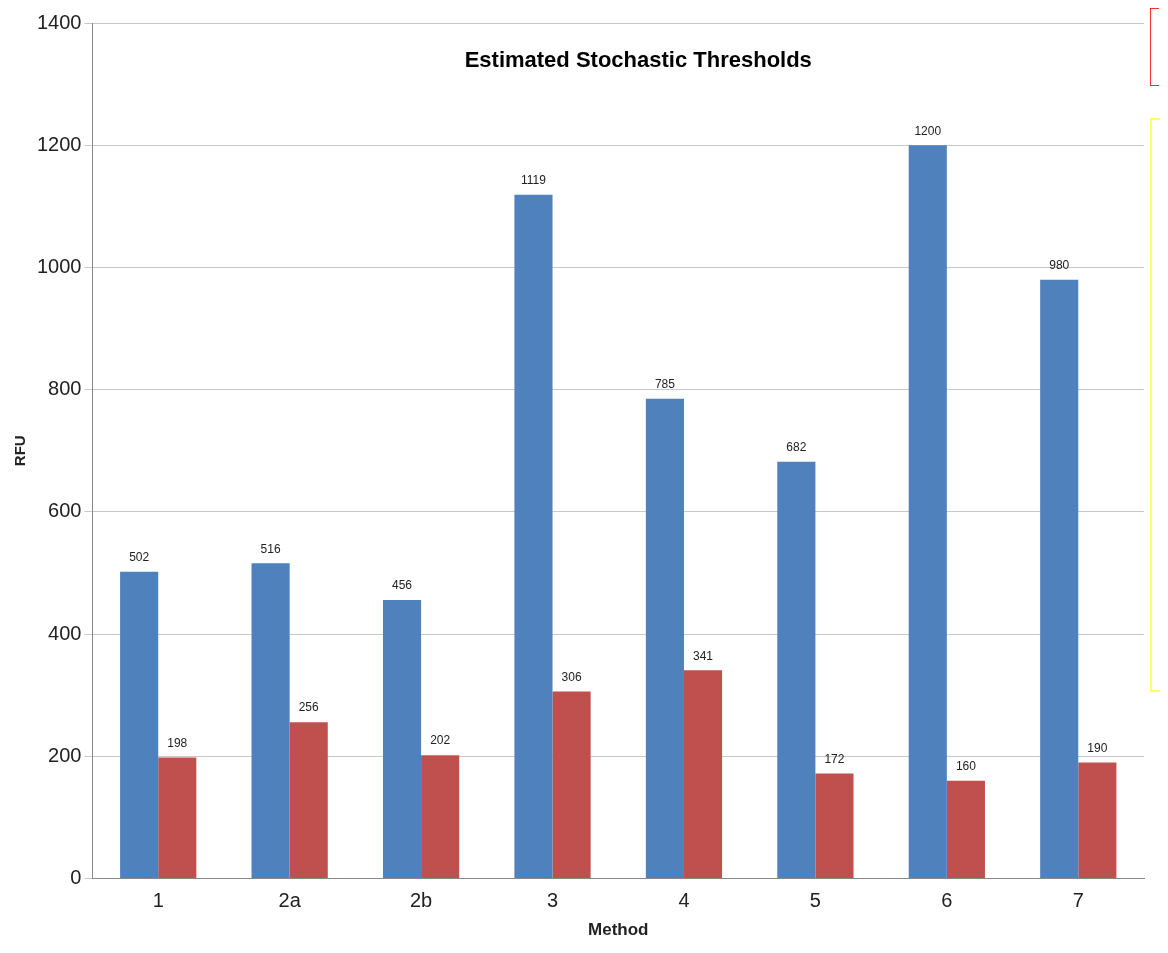 This screenshot has height=953, width=1168. What do you see at coordinates (1059, 264) in the screenshot?
I see `data-label: 980` at bounding box center [1059, 264].